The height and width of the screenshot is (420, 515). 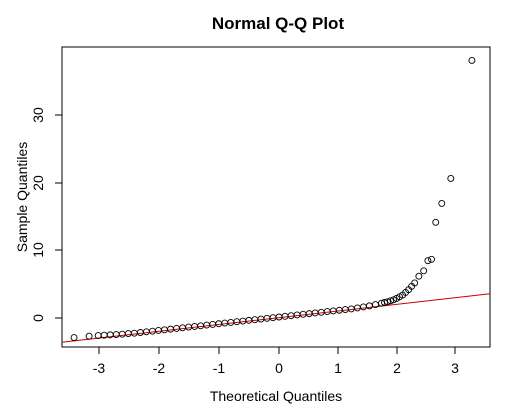 I want to click on x-tick-group-1: -2, so click(x=159, y=361).